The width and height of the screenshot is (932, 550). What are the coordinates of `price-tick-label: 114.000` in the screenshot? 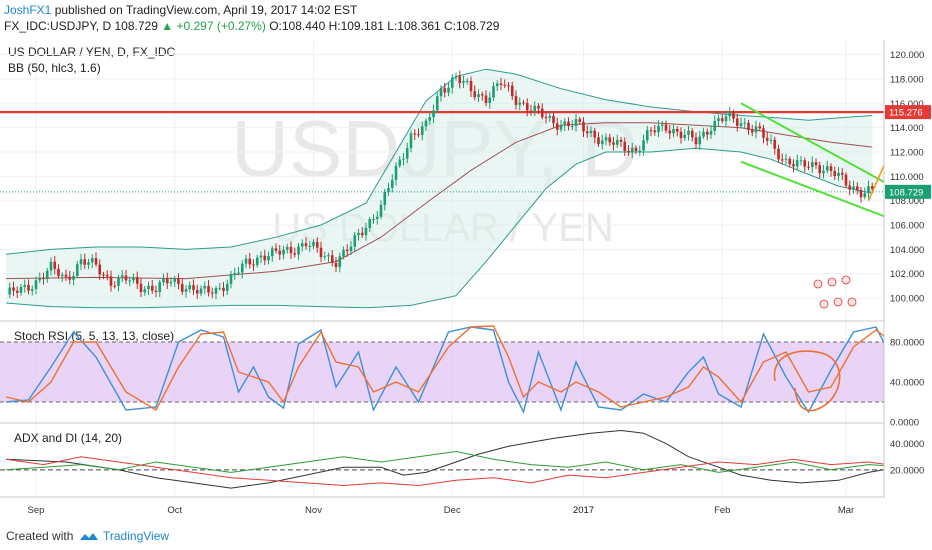 It's located at (907, 128).